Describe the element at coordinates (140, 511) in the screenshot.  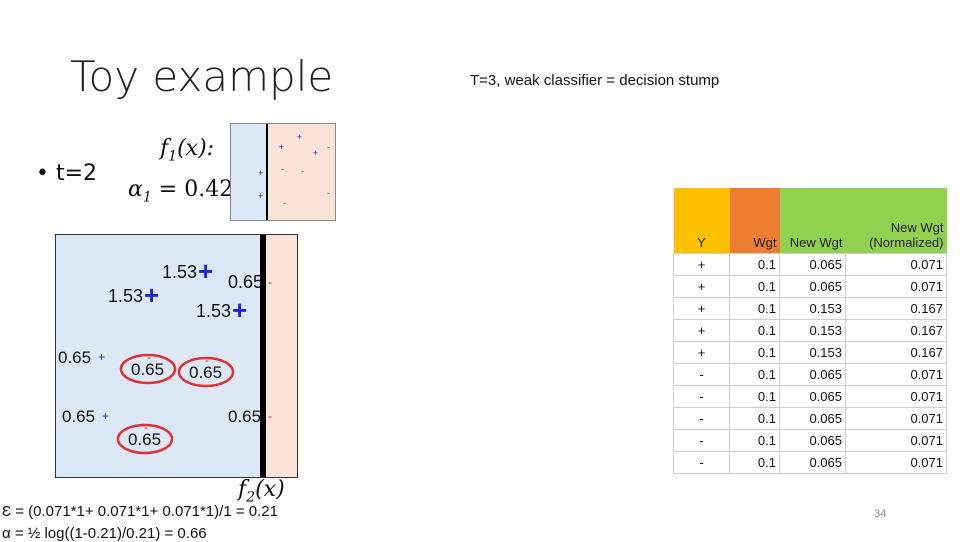
I see `error-equation: Ɛ = (0.071*1+ 0.071*1+ 0.071*1)/1 = 0.21` at that location.